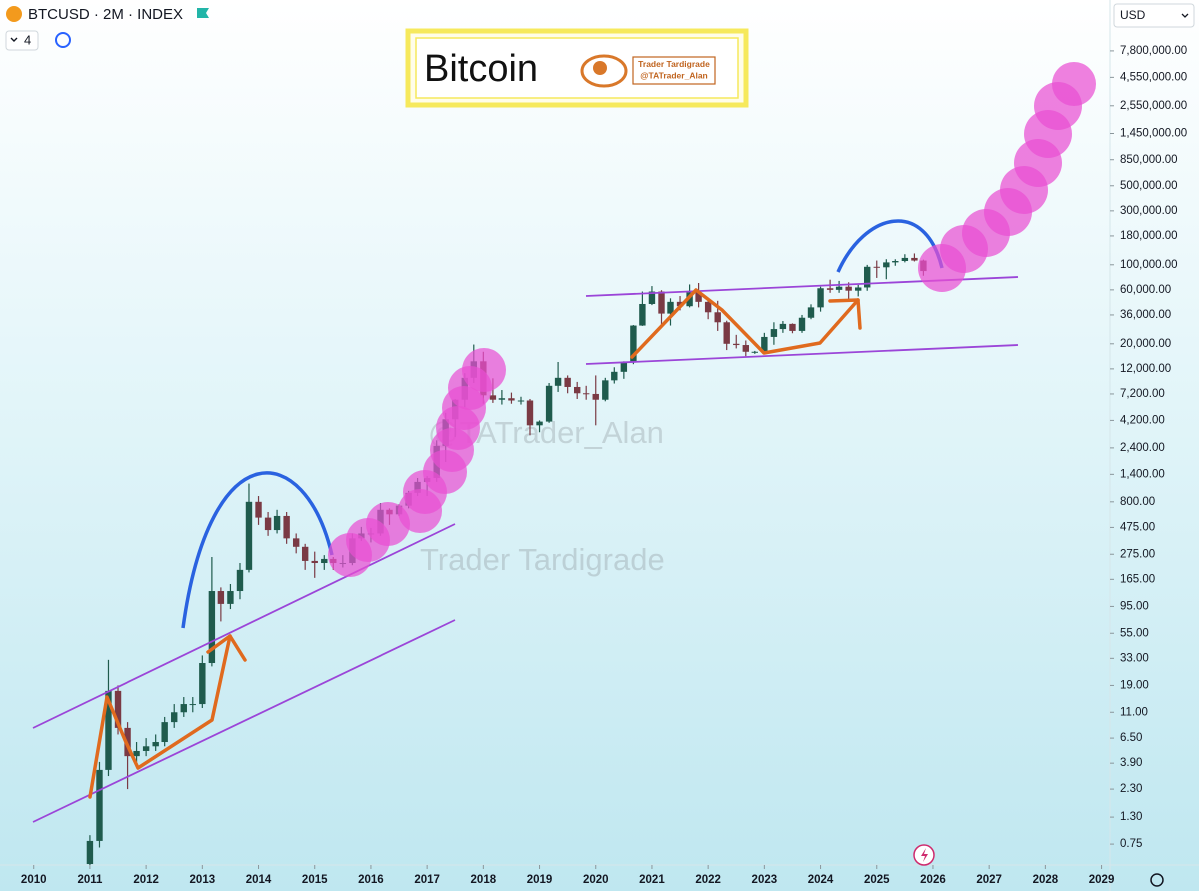 The image size is (1199, 896). What do you see at coordinates (1157, 880) in the screenshot?
I see `settings-icon` at bounding box center [1157, 880].